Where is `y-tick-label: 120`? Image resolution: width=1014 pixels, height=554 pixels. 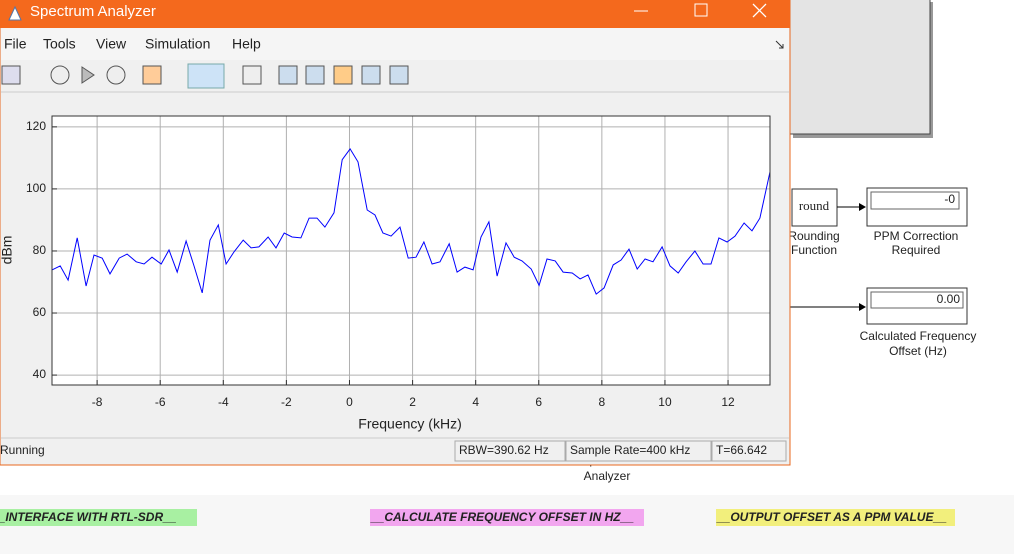
y-tick-label: 120 is located at coordinates (36, 126).